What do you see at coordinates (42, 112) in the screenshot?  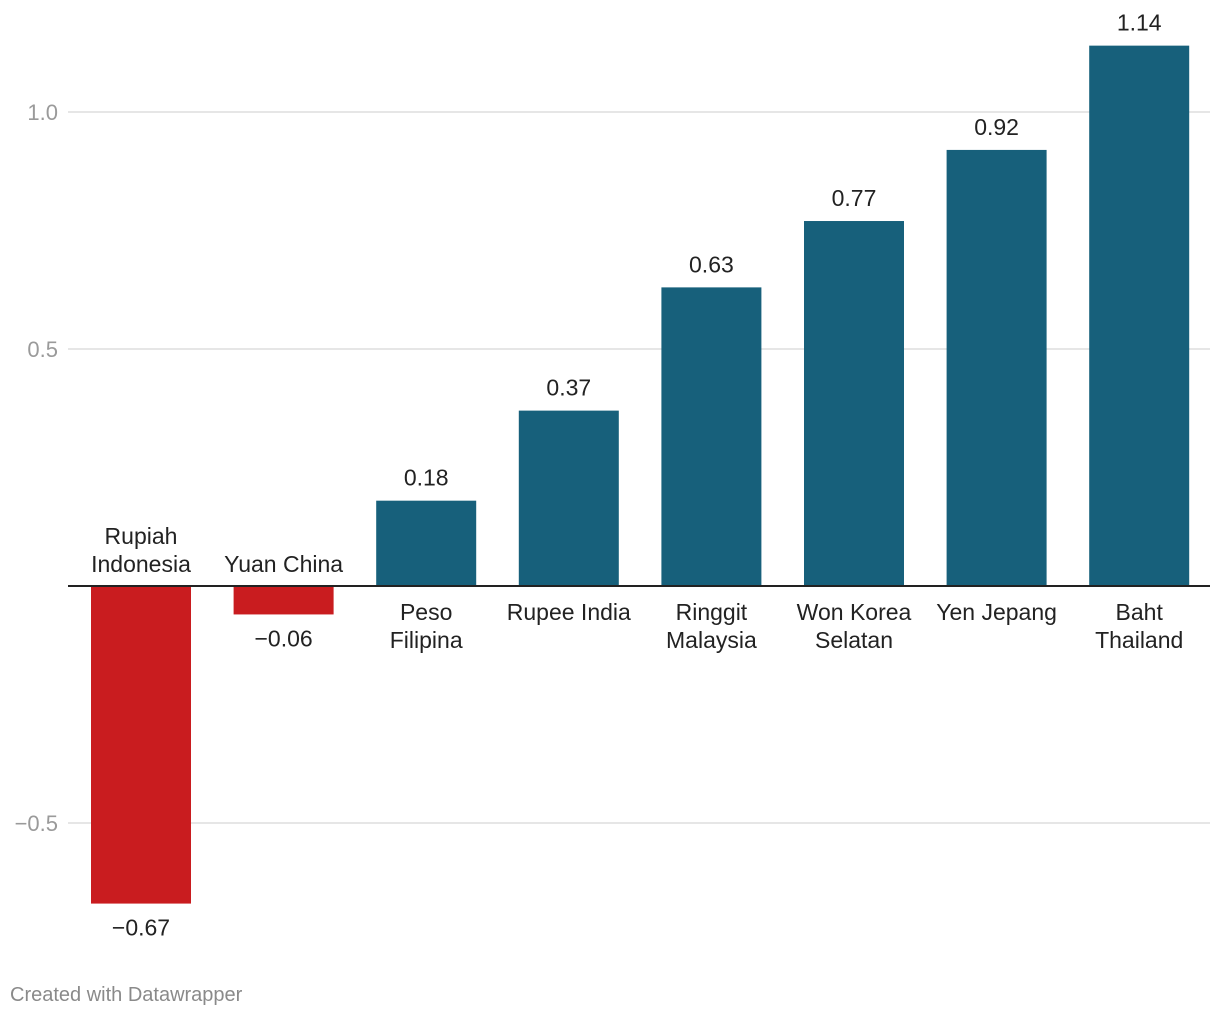 I see `y-tick-label: 1.0` at bounding box center [42, 112].